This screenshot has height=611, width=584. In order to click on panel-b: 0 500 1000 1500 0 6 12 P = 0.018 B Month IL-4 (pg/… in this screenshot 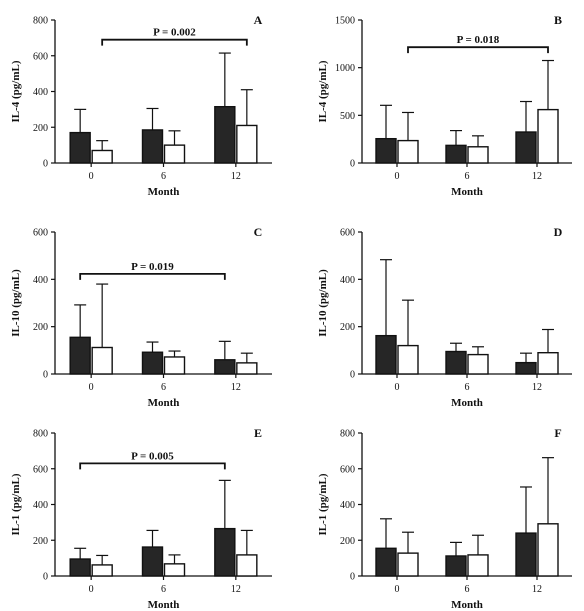, I will do `click(444, 105)`.